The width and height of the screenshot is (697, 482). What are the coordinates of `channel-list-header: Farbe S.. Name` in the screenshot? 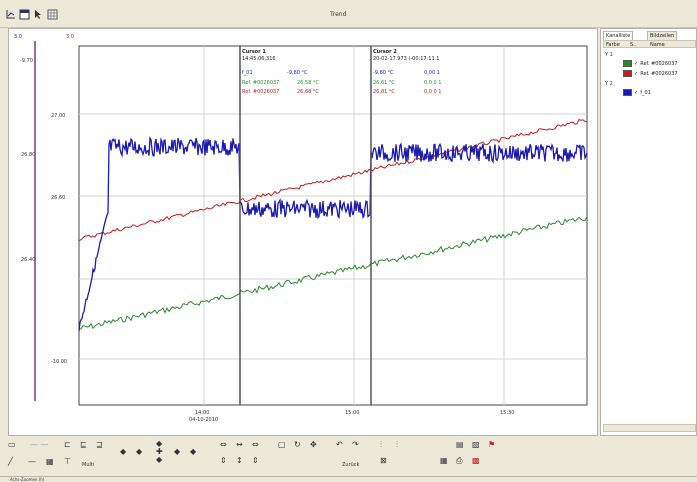 It's located at (649, 44).